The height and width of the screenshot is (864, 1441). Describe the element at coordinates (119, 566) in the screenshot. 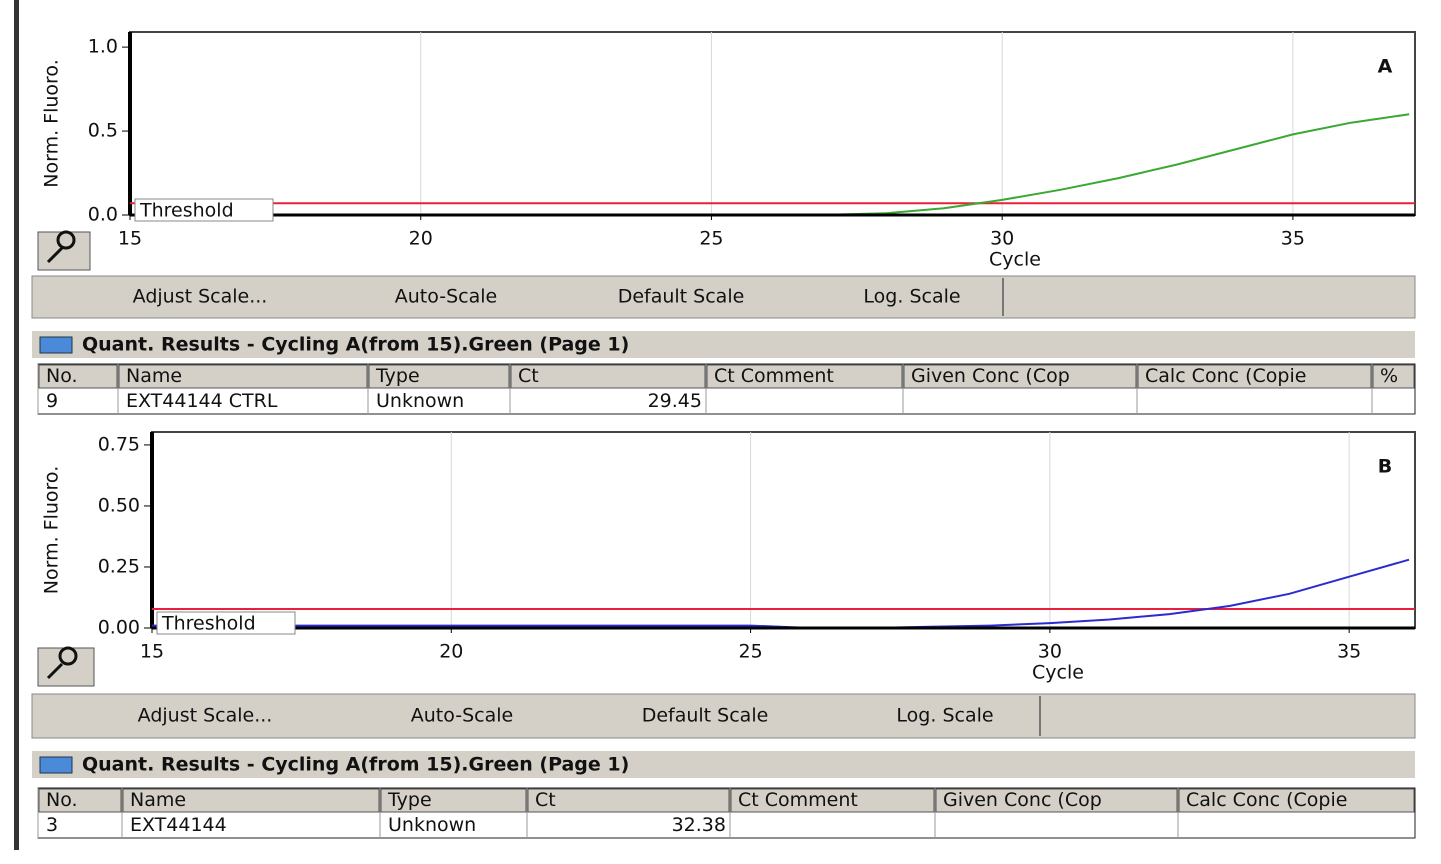

I see `y-tick-label: 0.25` at that location.